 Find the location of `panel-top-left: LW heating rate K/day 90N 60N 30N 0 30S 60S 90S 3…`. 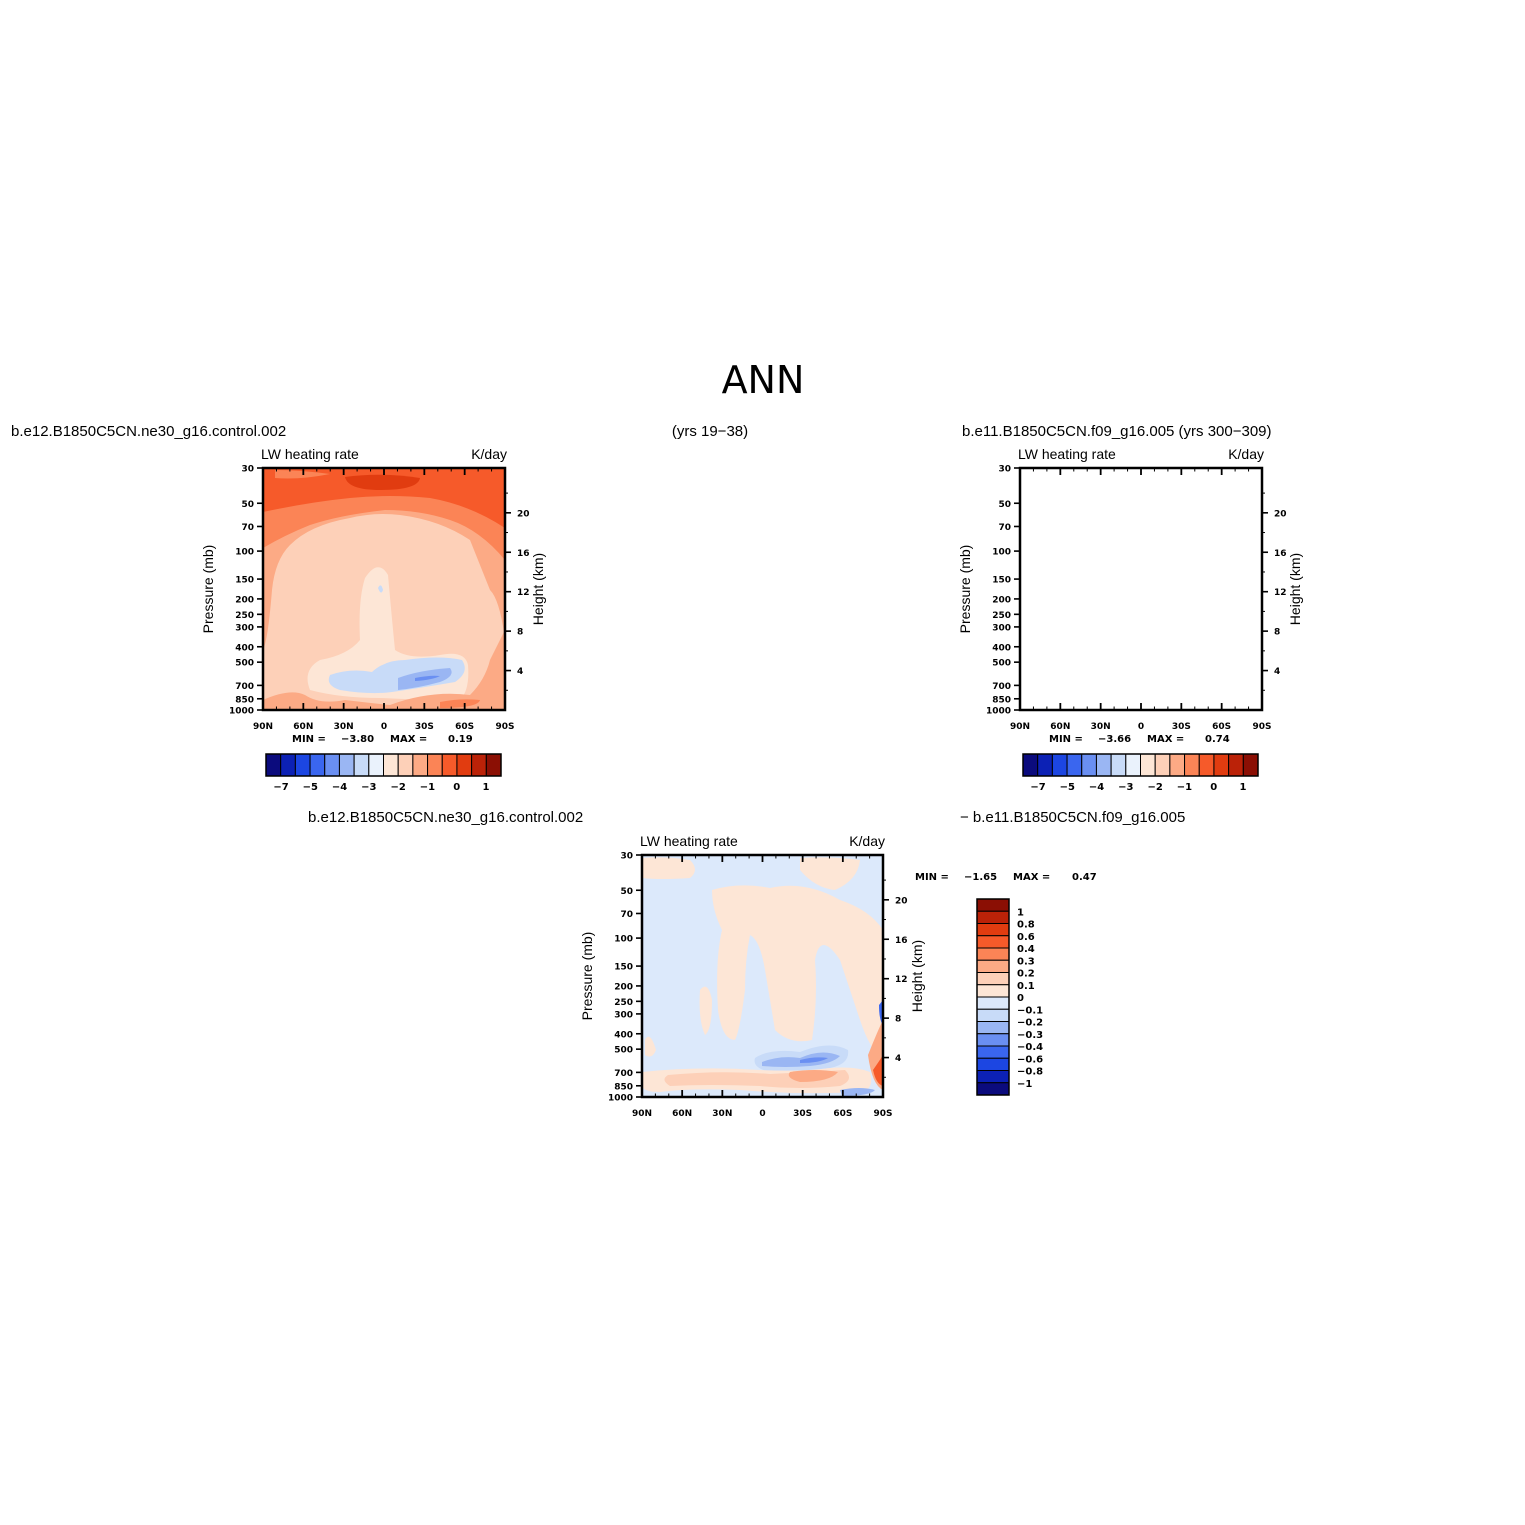

panel-top-left: LW heating rate K/day 90N 60N 30N 0 30S 60S 90S 3… is located at coordinates (373, 619).